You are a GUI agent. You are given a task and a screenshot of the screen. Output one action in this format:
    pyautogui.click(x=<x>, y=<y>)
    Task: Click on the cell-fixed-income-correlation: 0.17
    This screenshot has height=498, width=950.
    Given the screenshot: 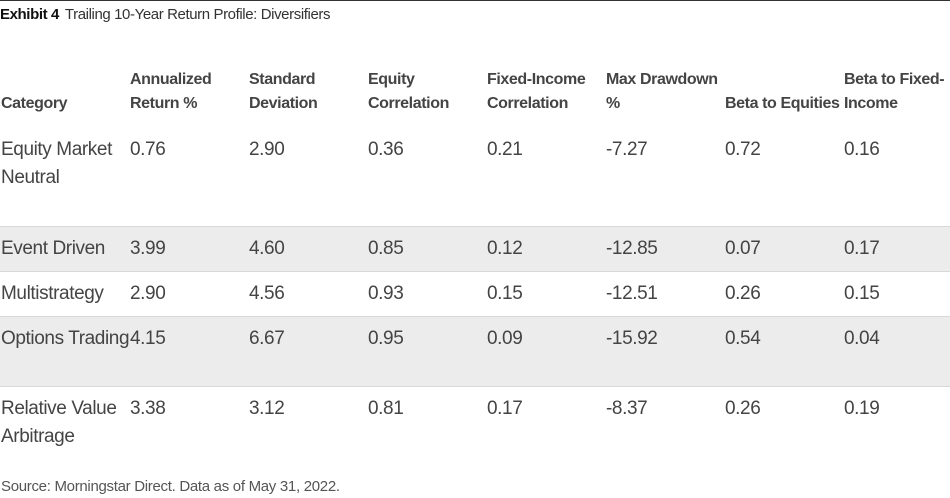 What is the action you would take?
    pyautogui.click(x=546, y=435)
    